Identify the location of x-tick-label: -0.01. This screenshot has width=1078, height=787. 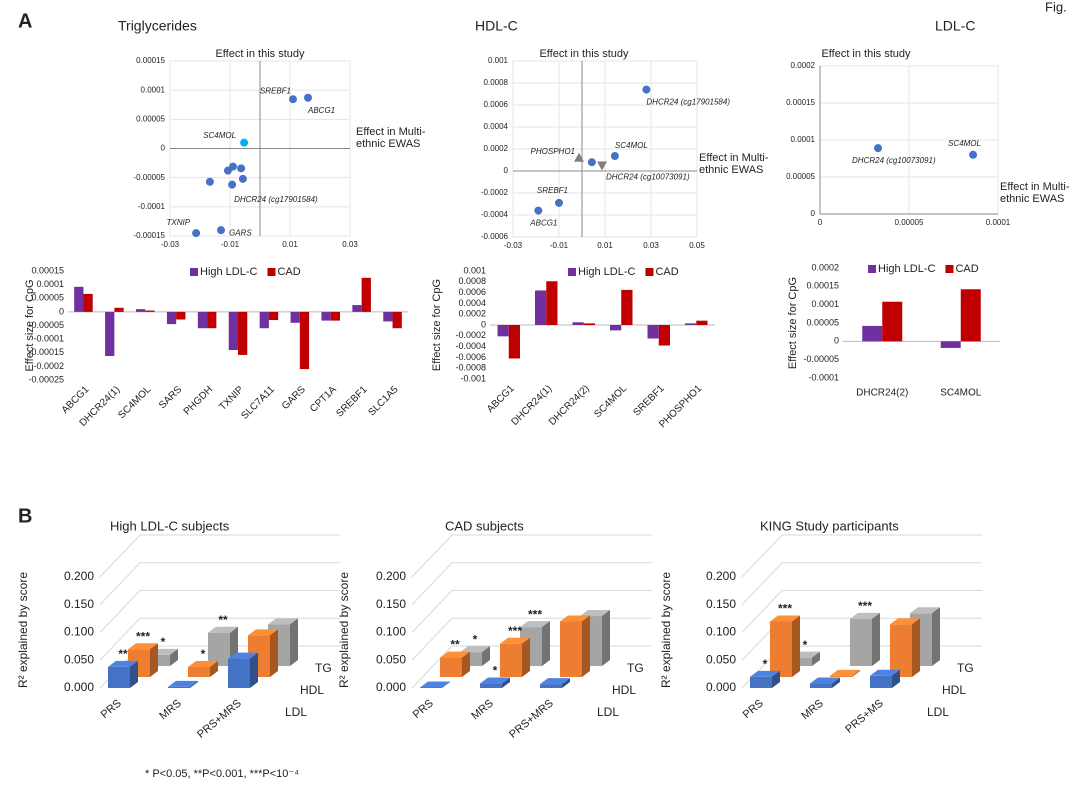
(230, 244).